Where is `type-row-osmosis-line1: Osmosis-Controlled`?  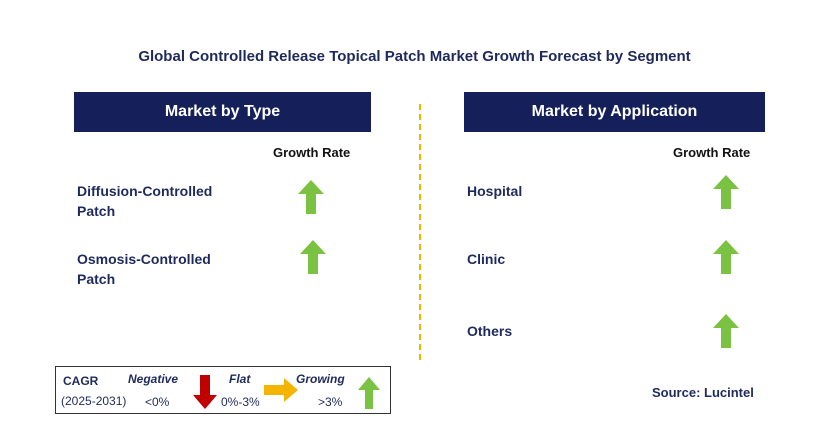 type-row-osmosis-line1: Osmosis-Controlled is located at coordinates (144, 259).